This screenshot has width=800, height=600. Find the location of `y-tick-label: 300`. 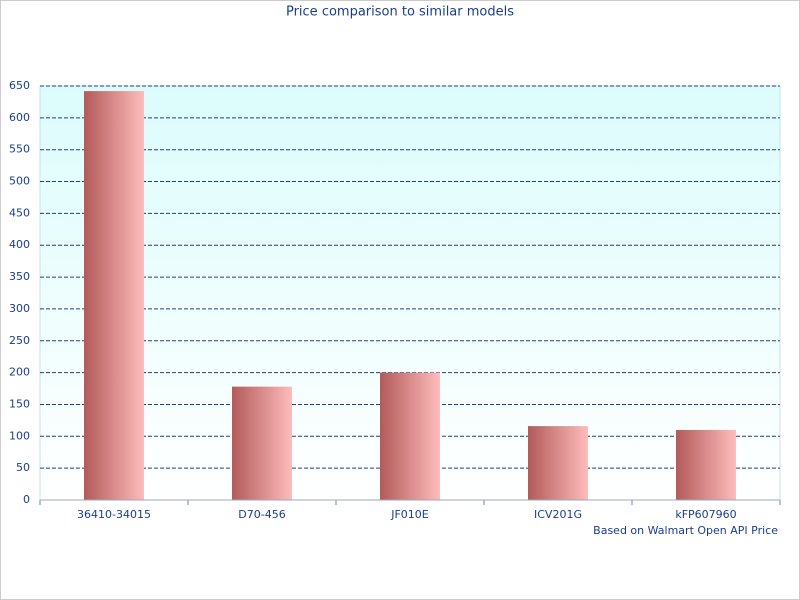

y-tick-label: 300 is located at coordinates (19, 308).